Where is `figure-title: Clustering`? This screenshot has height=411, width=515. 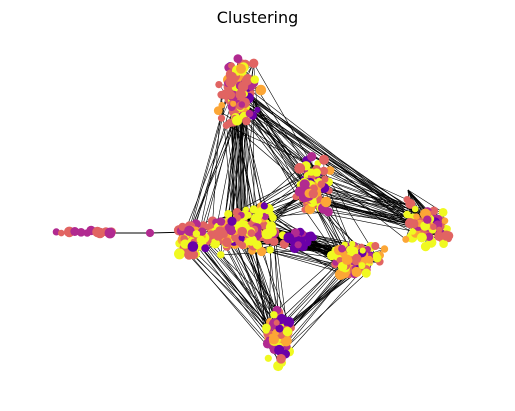
figure-title: Clustering is located at coordinates (257, 17).